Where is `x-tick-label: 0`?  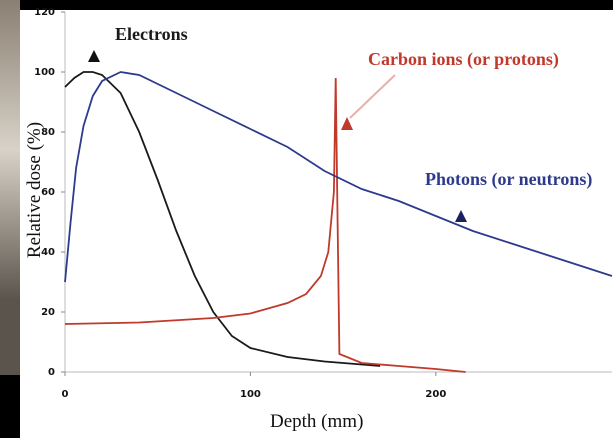
x-tick-label: 0 is located at coordinates (65, 394).